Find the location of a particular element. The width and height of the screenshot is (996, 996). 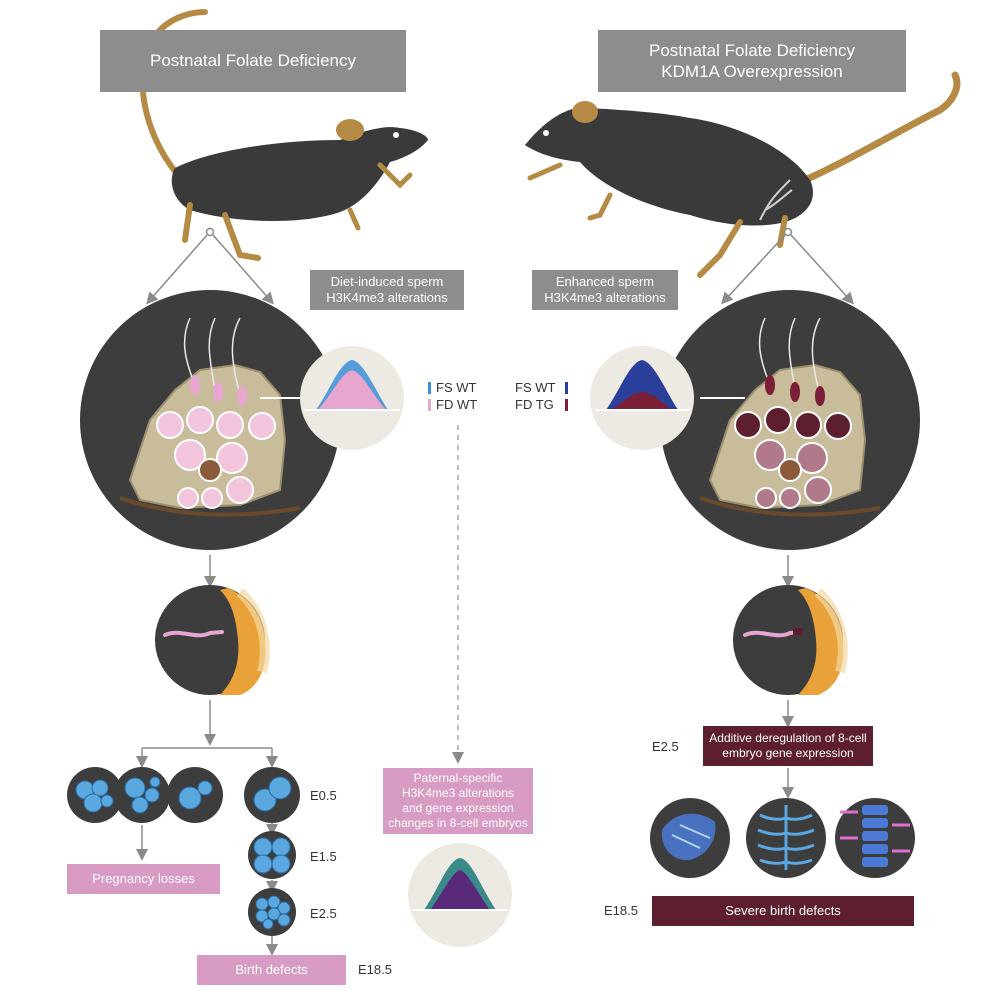

legend-right-fd-tg: FD TG is located at coordinates (534, 404).